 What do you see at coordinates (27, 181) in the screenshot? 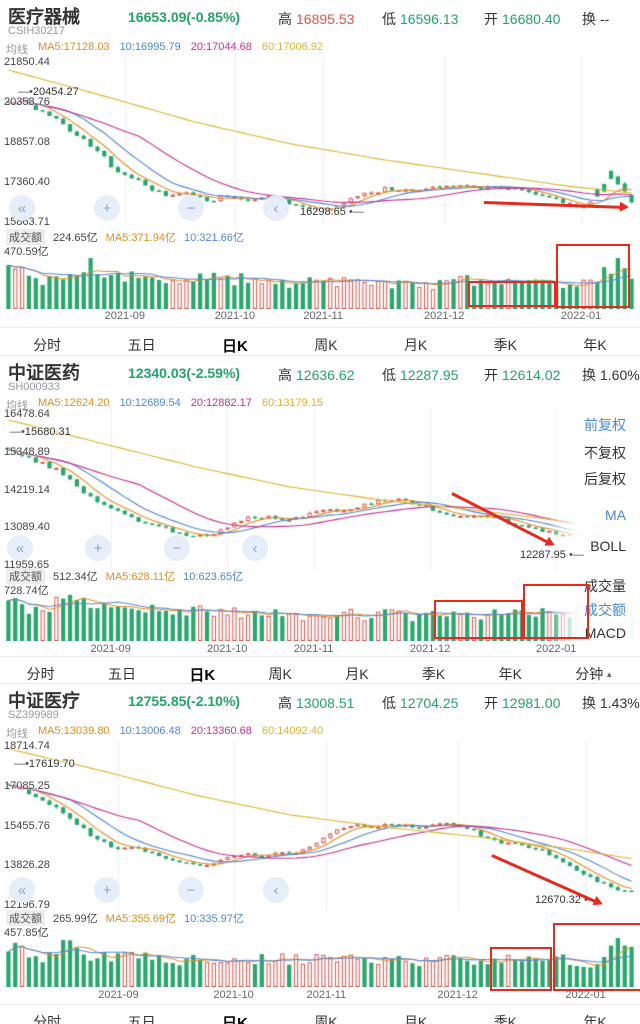
I see `y-axis-label: 17360.40` at bounding box center [27, 181].